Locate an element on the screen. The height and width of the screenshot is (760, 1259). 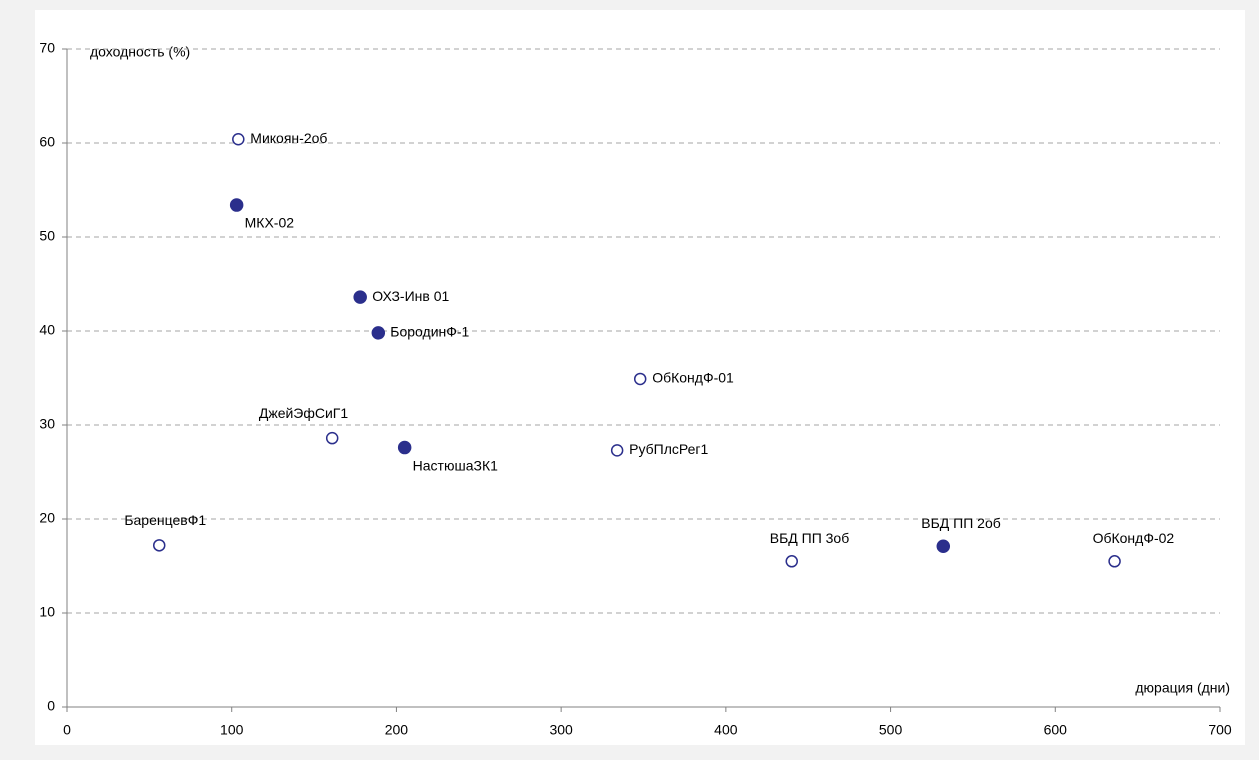
y-tick-label: 20 is located at coordinates (47, 518).